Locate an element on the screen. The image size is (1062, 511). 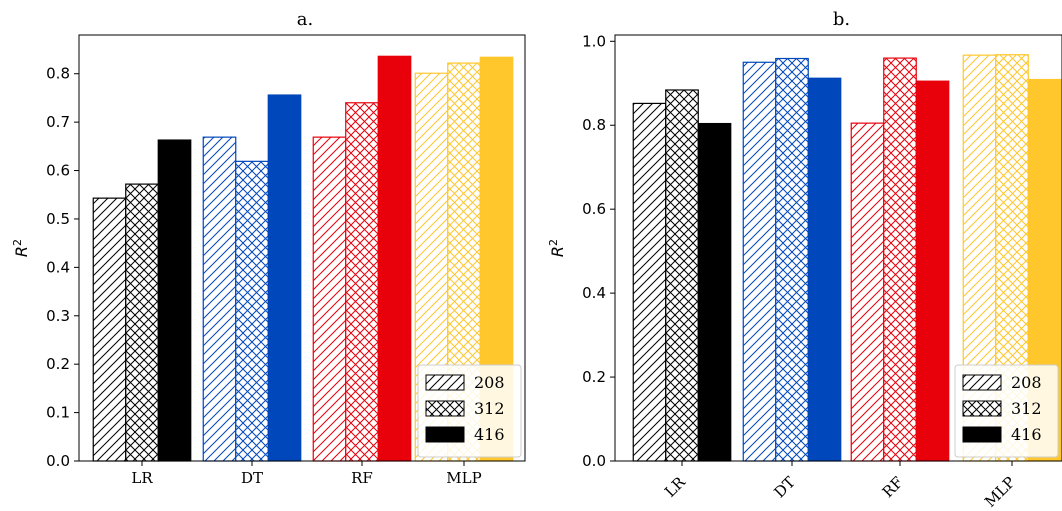
y-tick-label: 0.1 is located at coordinates (58, 413).